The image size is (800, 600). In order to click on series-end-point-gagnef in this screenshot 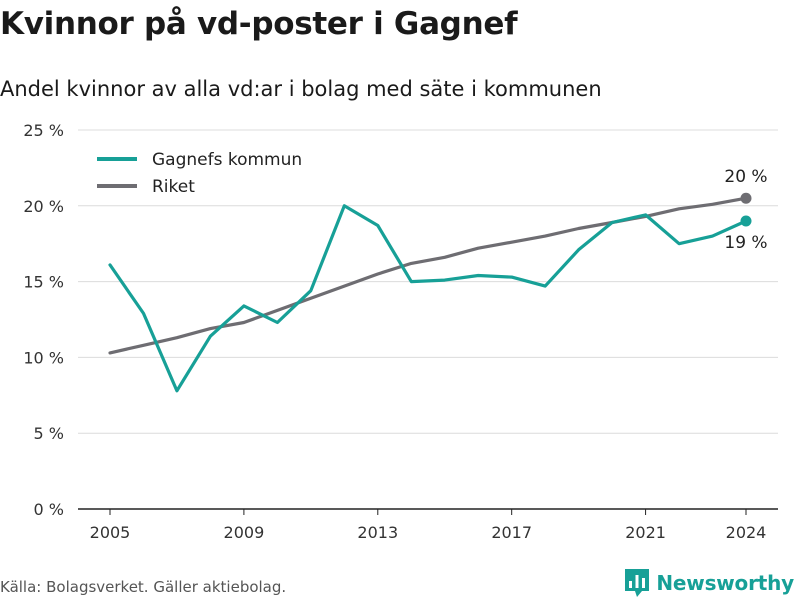, I will do `click(746, 221)`.